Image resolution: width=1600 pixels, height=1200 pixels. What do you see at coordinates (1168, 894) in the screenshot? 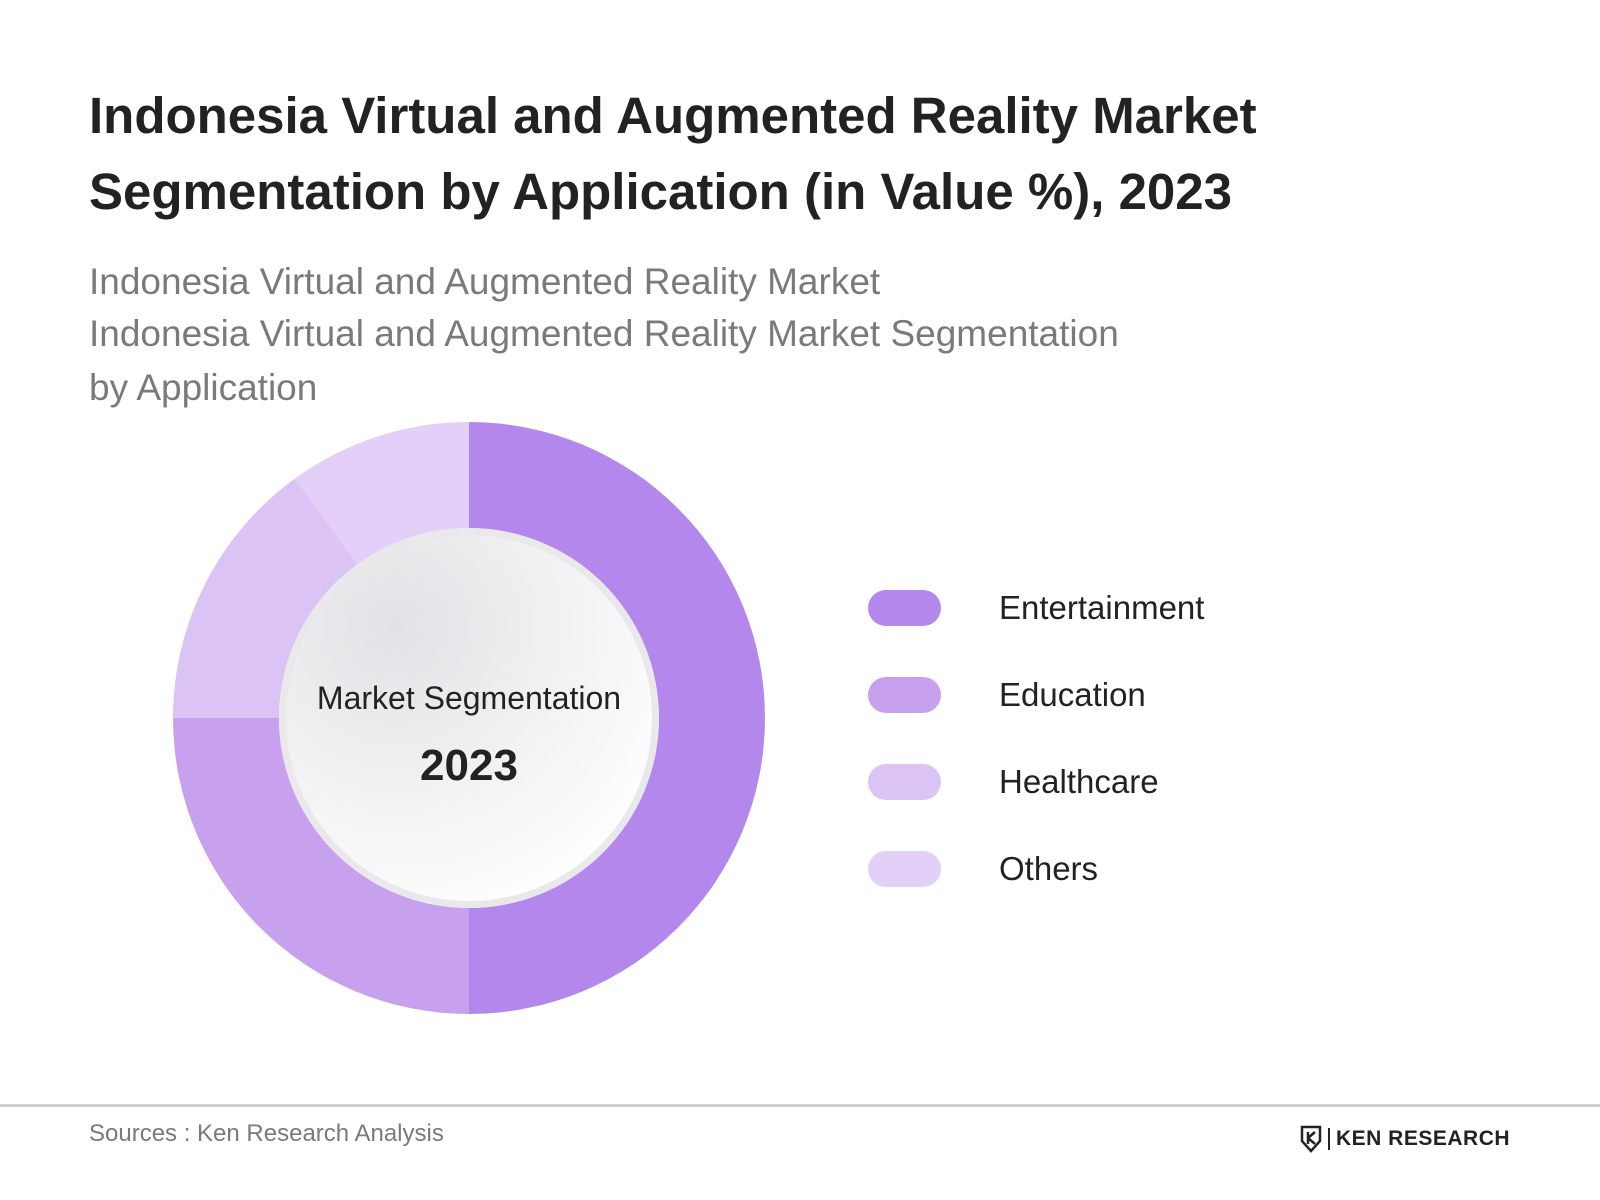
I see `legend-item-others: Others` at bounding box center [1168, 894].